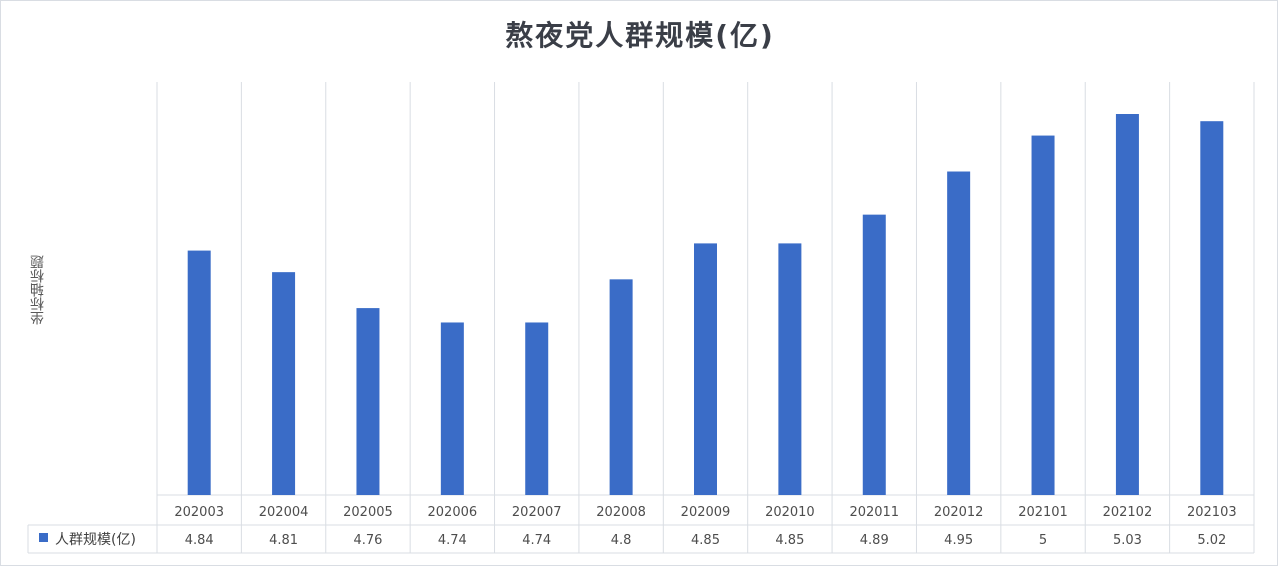 This screenshot has width=1280, height=568. What do you see at coordinates (1043, 540) in the screenshot?
I see `data-table-cell: 5` at bounding box center [1043, 540].